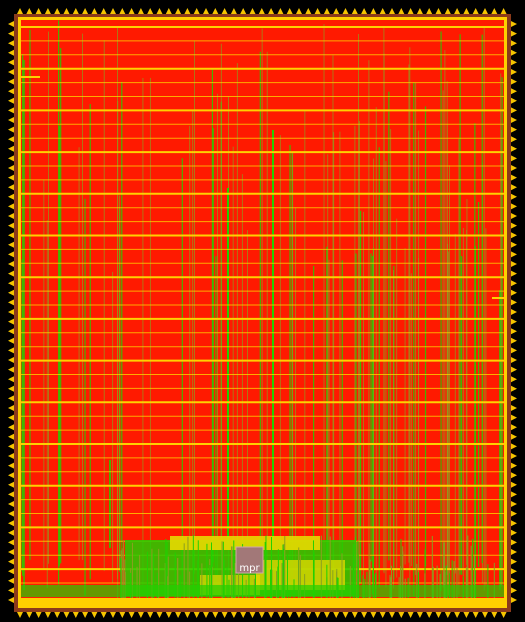  What do you see at coordinates (249, 560) in the screenshot?
I see `macro-mpr: mpr` at bounding box center [249, 560].